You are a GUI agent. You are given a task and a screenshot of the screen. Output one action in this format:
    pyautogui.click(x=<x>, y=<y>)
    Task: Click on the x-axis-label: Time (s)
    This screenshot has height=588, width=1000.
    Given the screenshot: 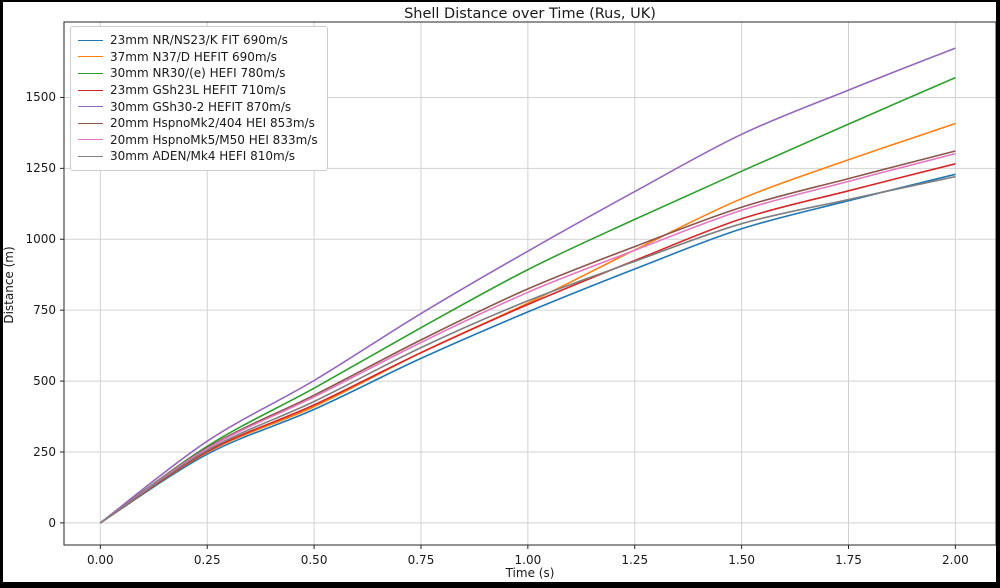 What is the action you would take?
    pyautogui.click(x=530, y=573)
    